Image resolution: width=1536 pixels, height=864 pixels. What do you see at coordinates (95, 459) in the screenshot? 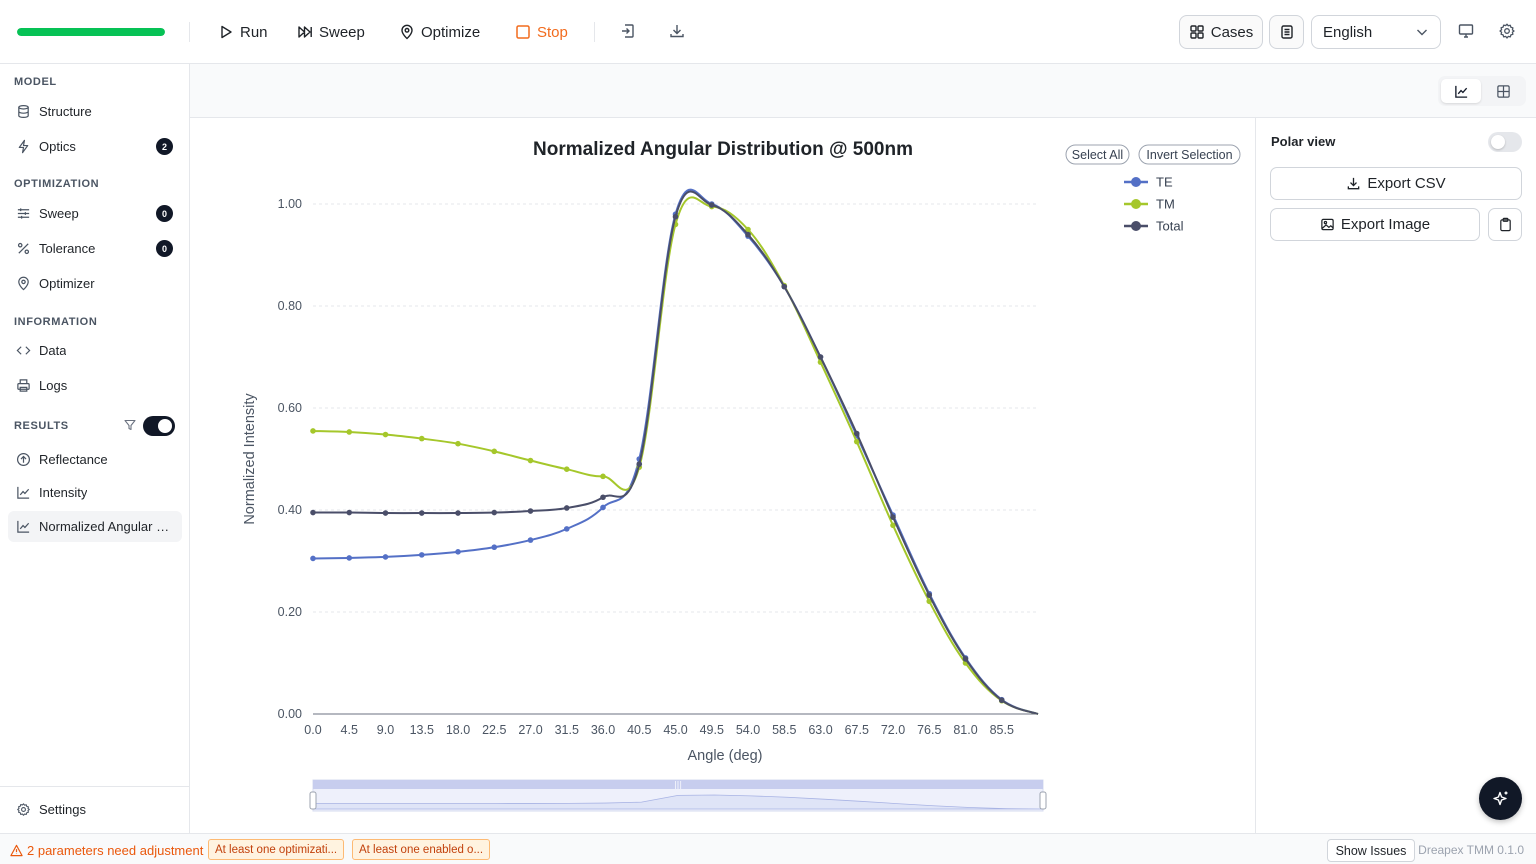
I see `sidebar-item-reflectance: Reflectance` at bounding box center [95, 459].